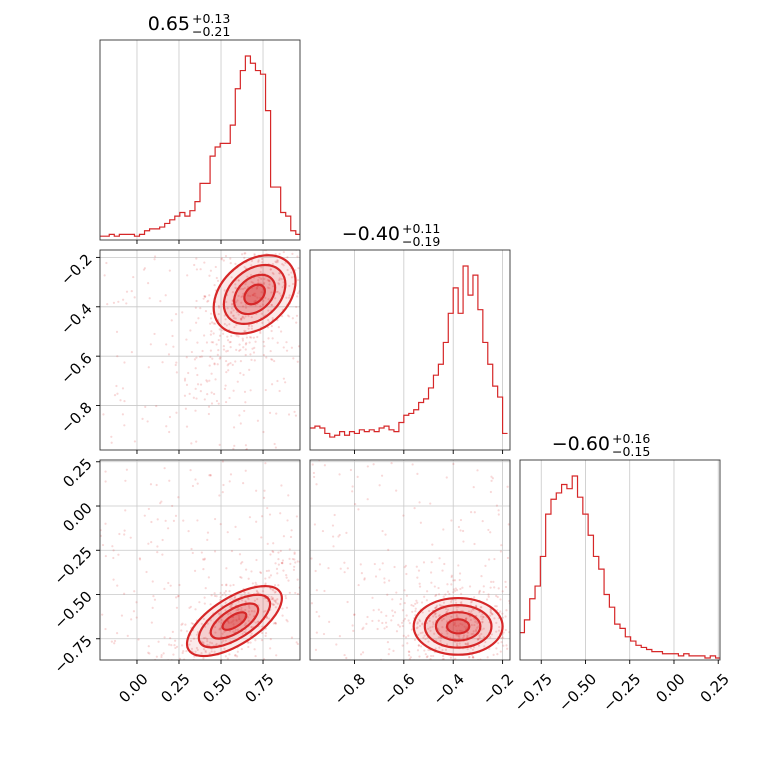 The width and height of the screenshot is (760, 760). What do you see at coordinates (371, 234) in the screenshot?
I see `title-median: −0.40` at bounding box center [371, 234].